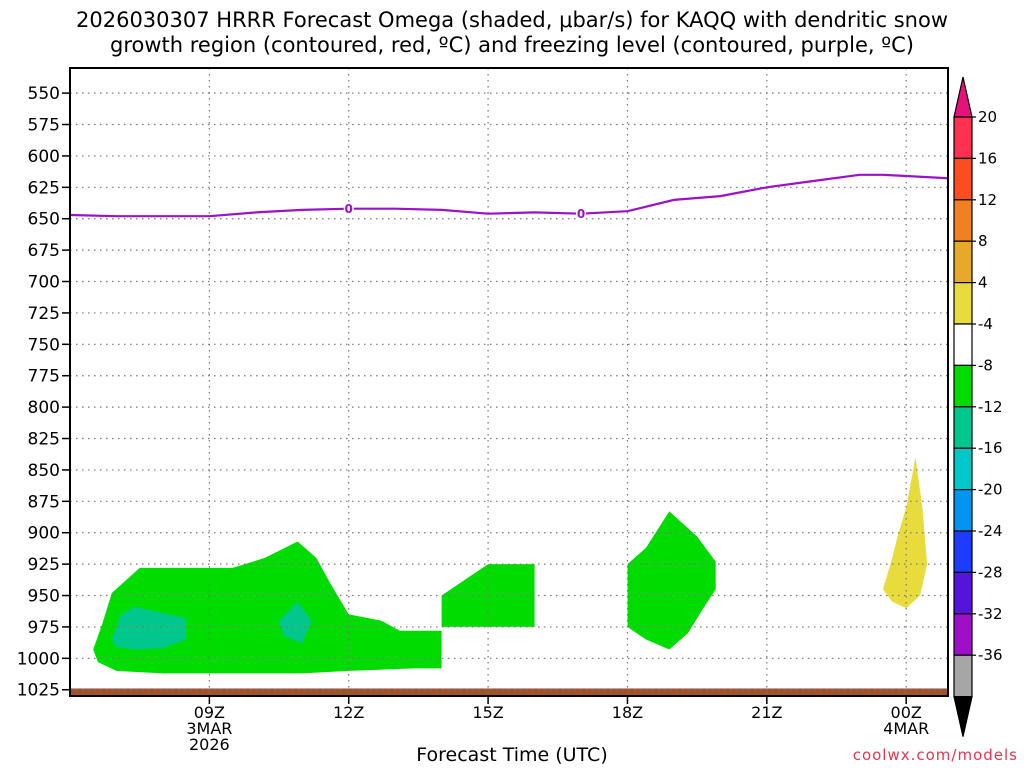  I want to click on y-tick-label-575: 575, so click(44, 126).